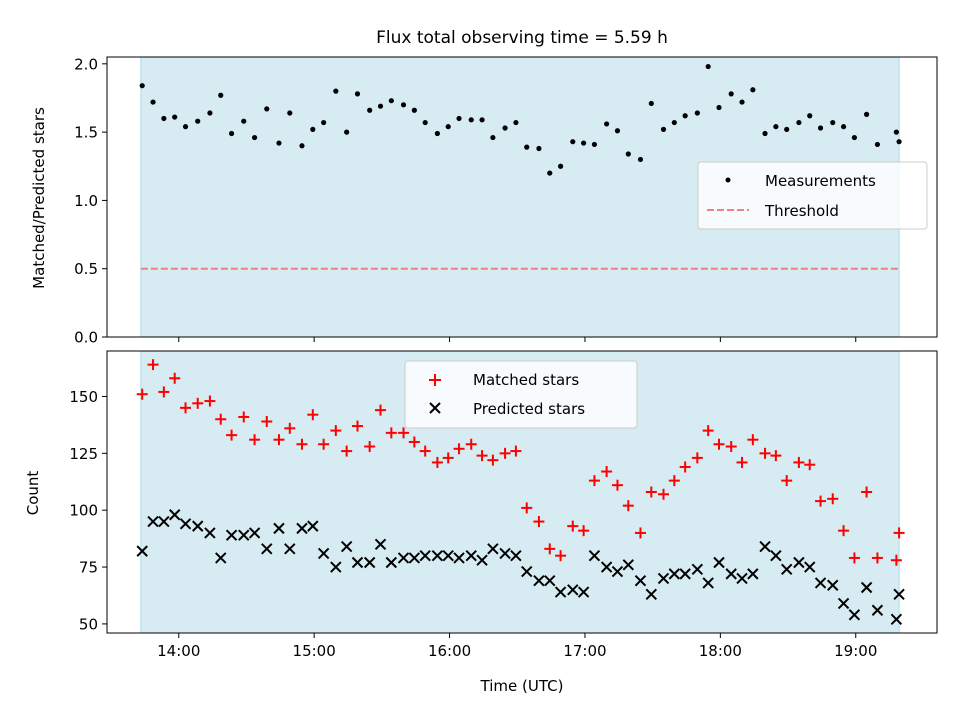  Describe the element at coordinates (33, 493) in the screenshot. I see `count-y-axis-label: Count` at that location.